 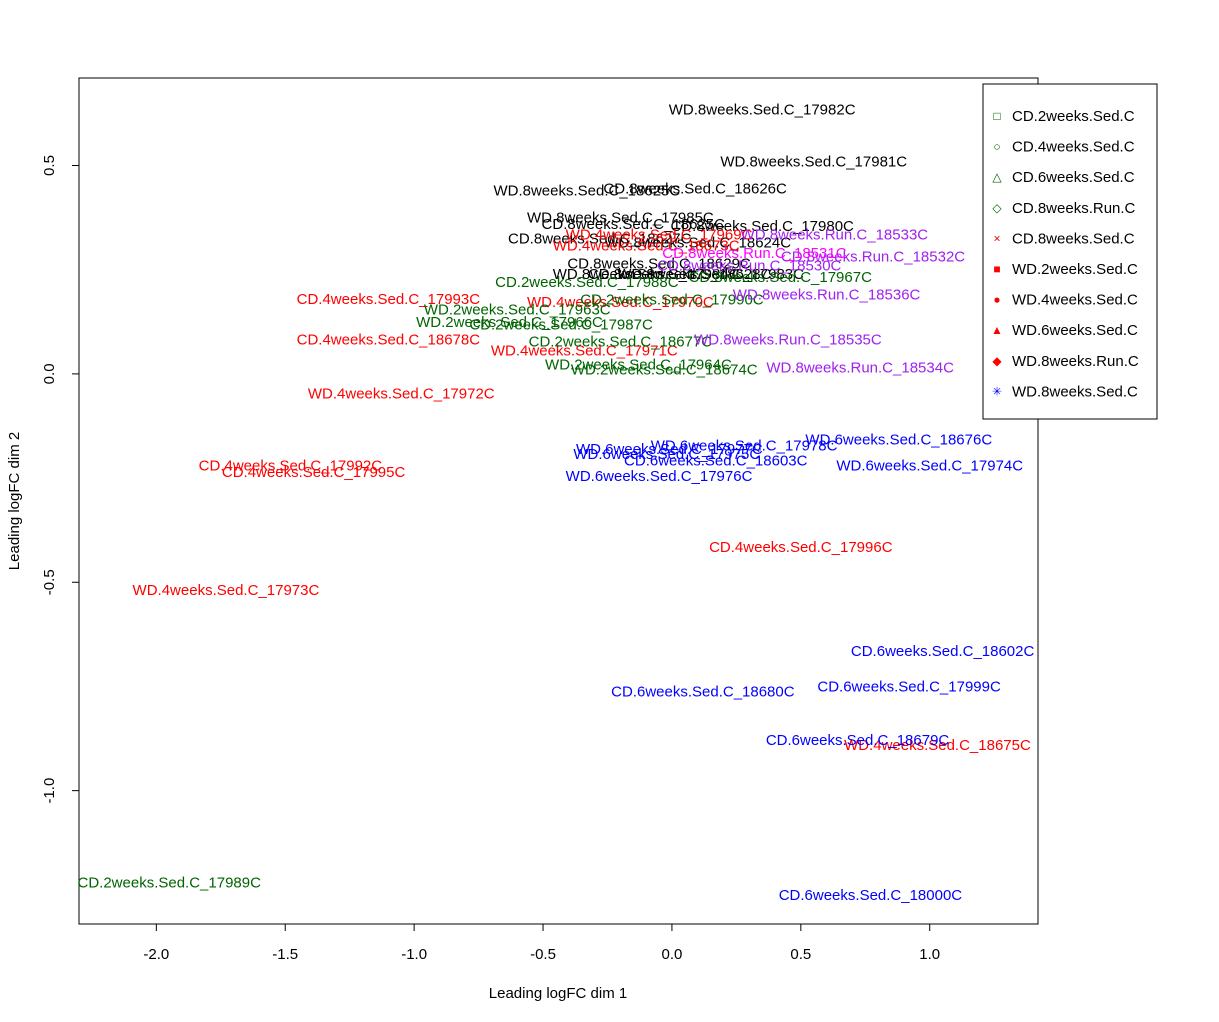 I want to click on x-tick-label: -2.0, so click(x=156, y=954).